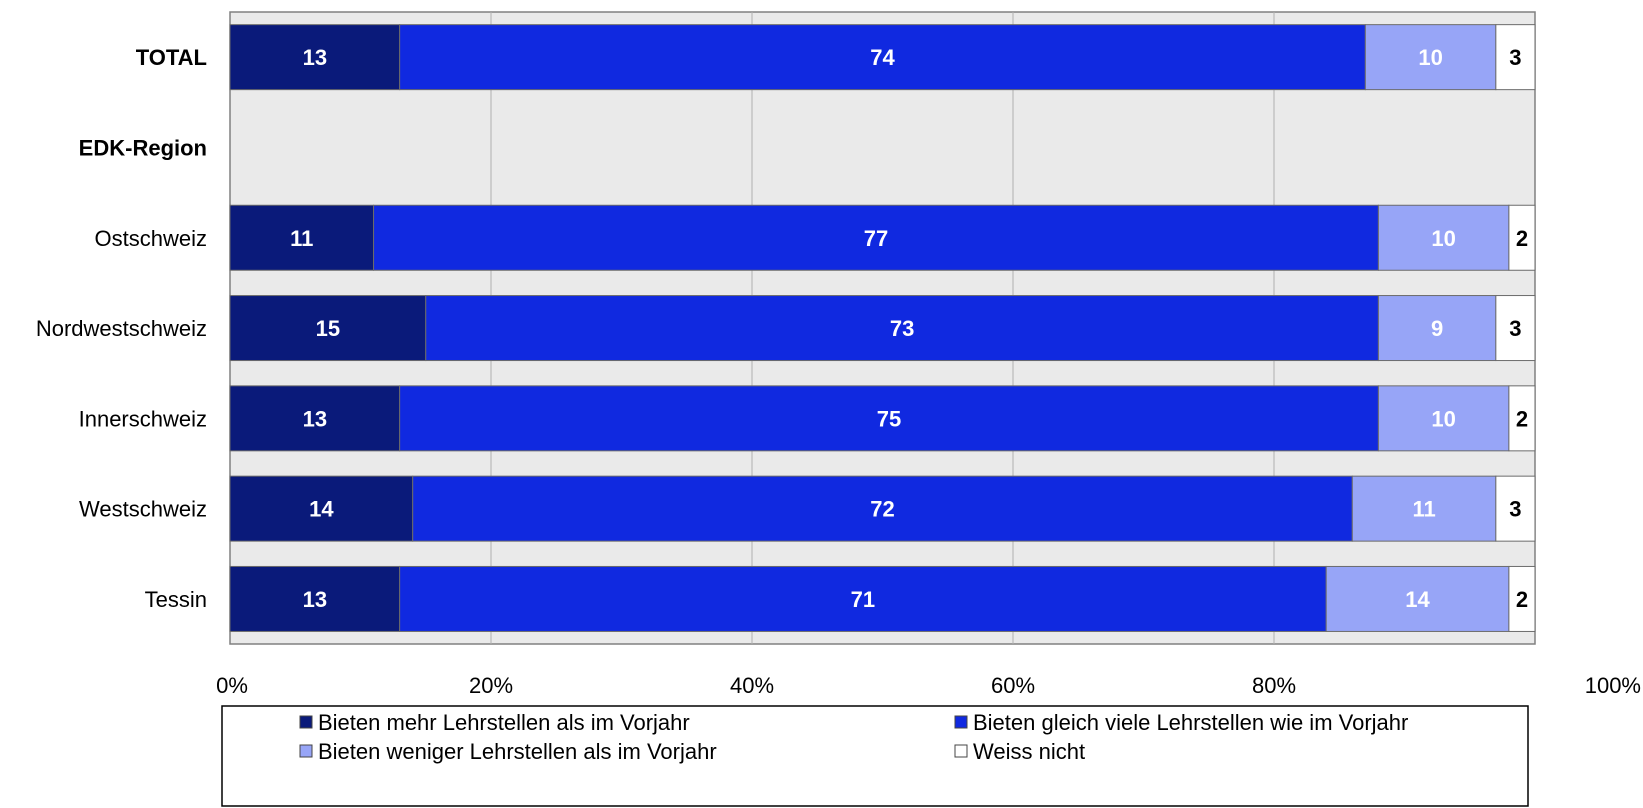 The width and height of the screenshot is (1643, 808). Describe the element at coordinates (491, 685) in the screenshot. I see `x-tick-label: 20%` at that location.